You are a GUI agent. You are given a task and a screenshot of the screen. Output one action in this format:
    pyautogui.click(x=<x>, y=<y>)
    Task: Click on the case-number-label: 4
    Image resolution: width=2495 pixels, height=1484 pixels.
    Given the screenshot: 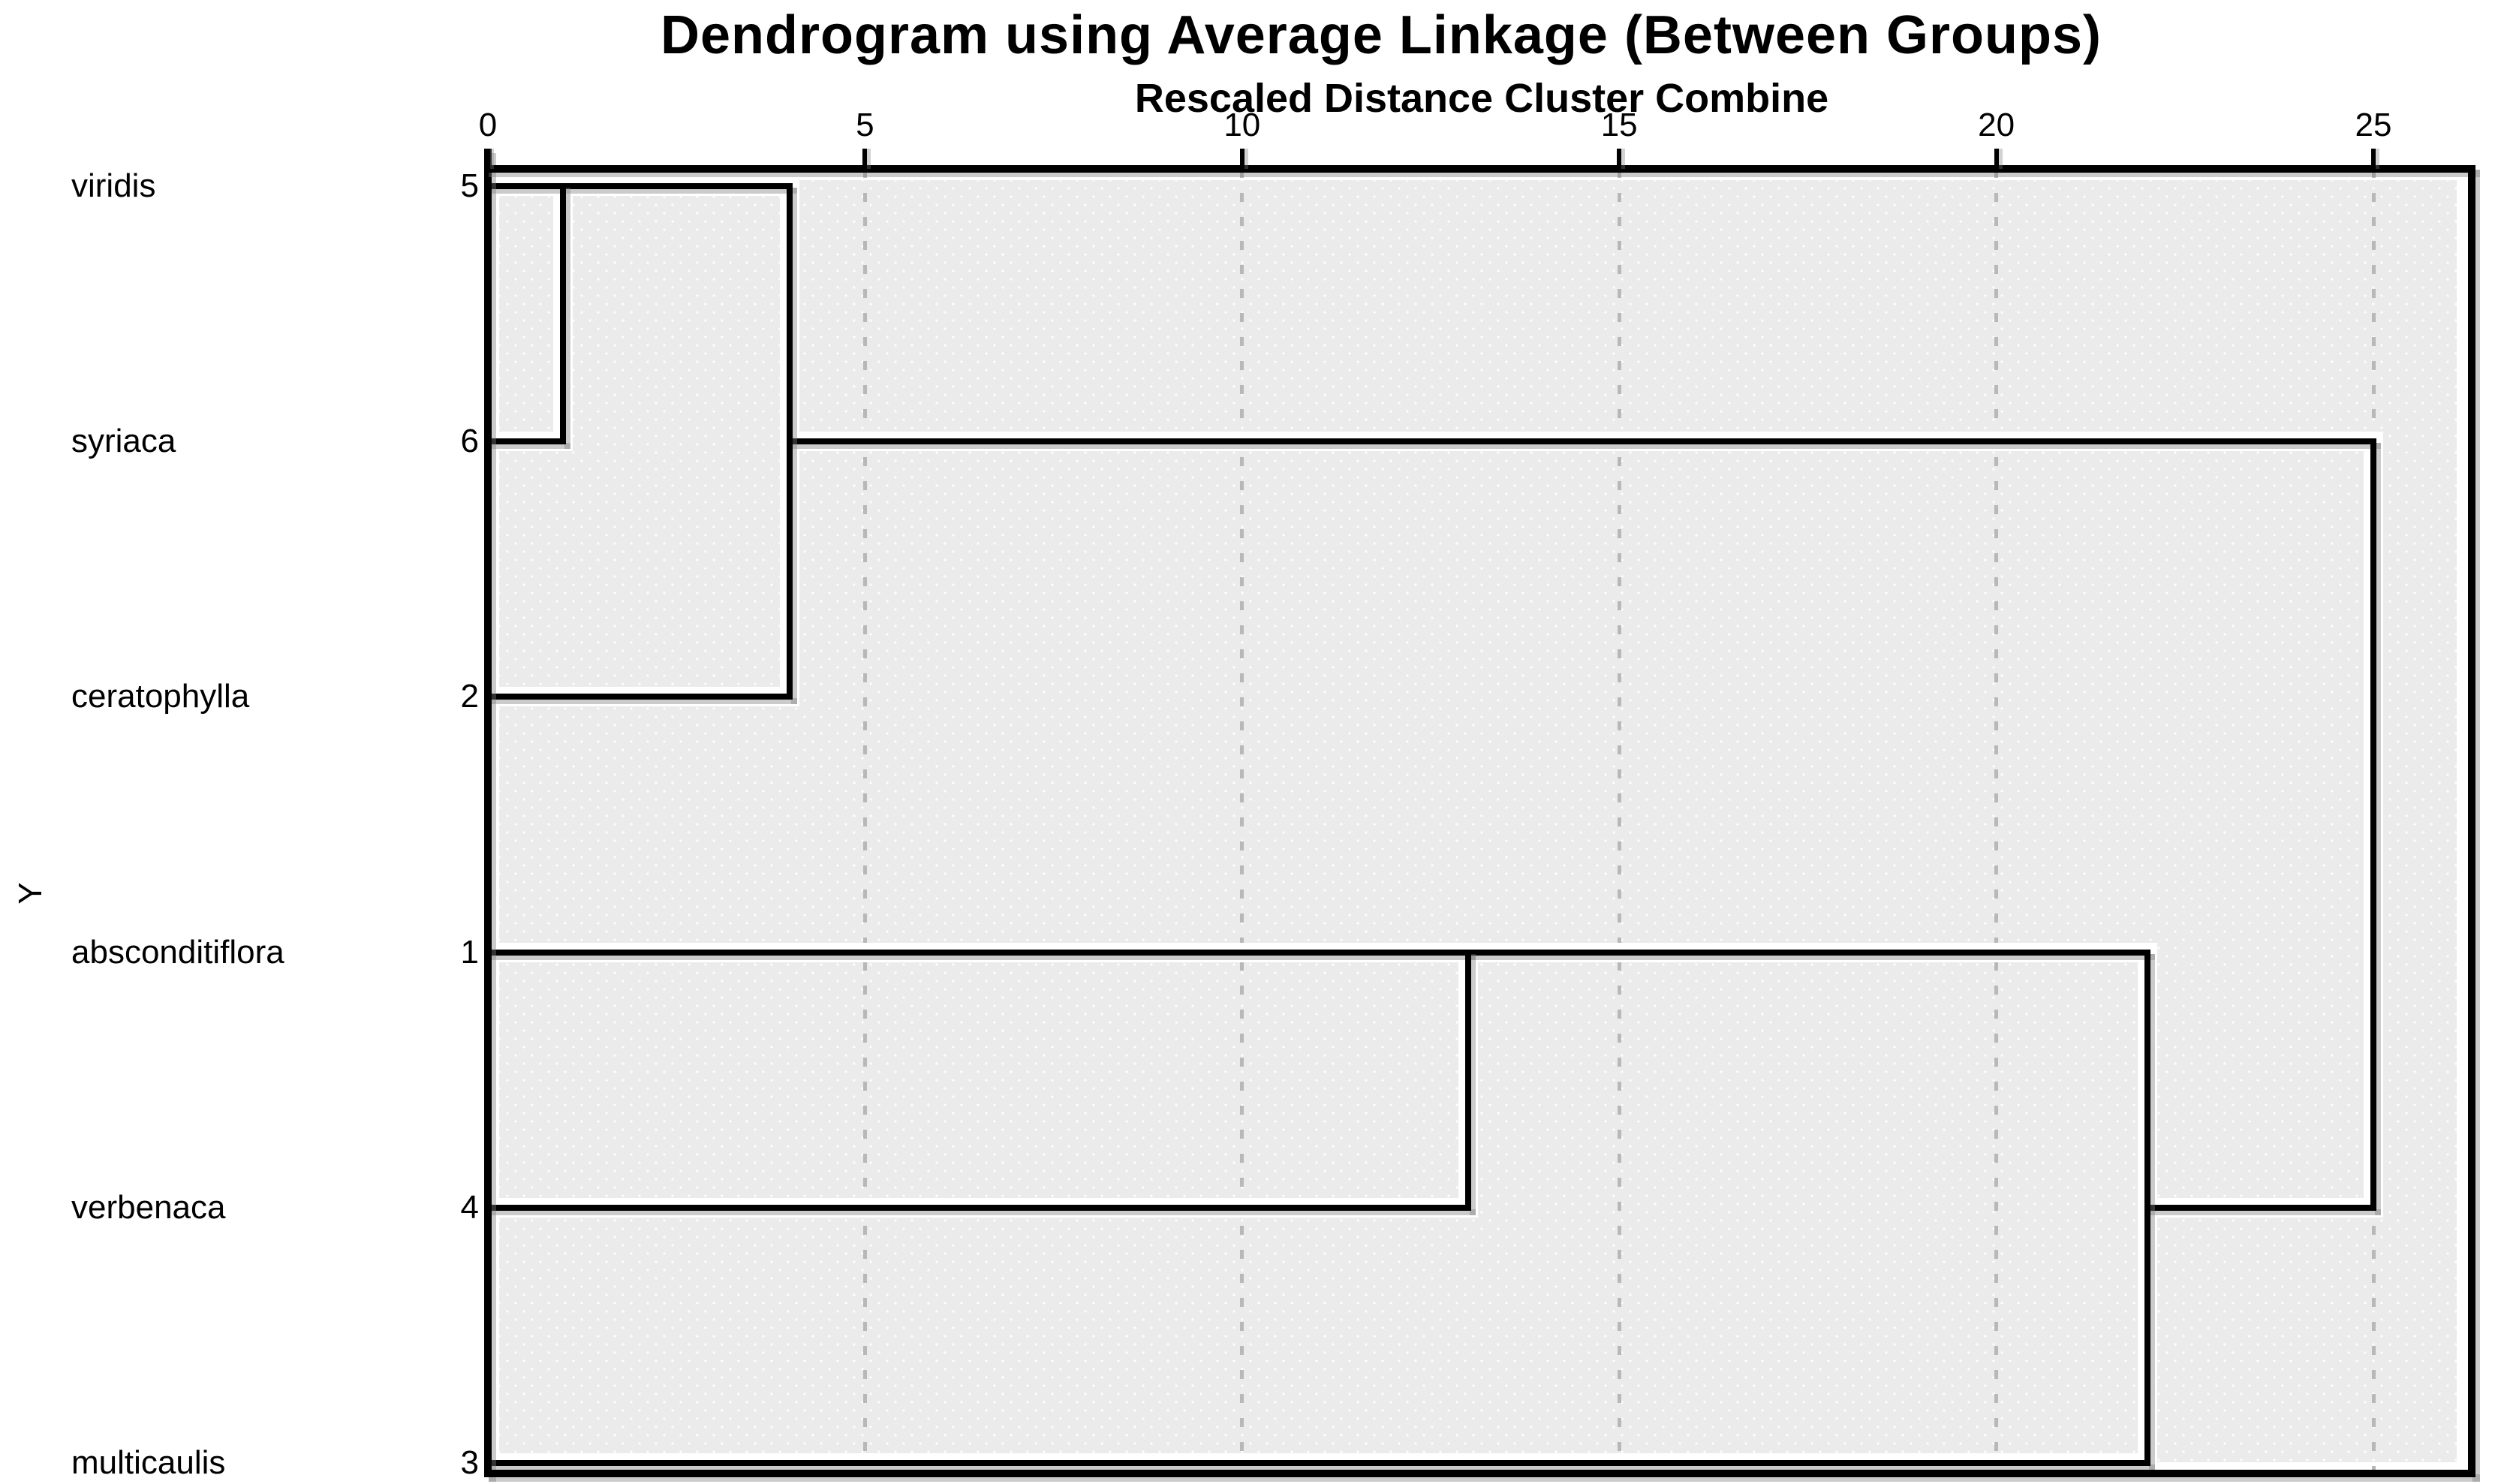 What is the action you would take?
    pyautogui.click(x=470, y=1207)
    